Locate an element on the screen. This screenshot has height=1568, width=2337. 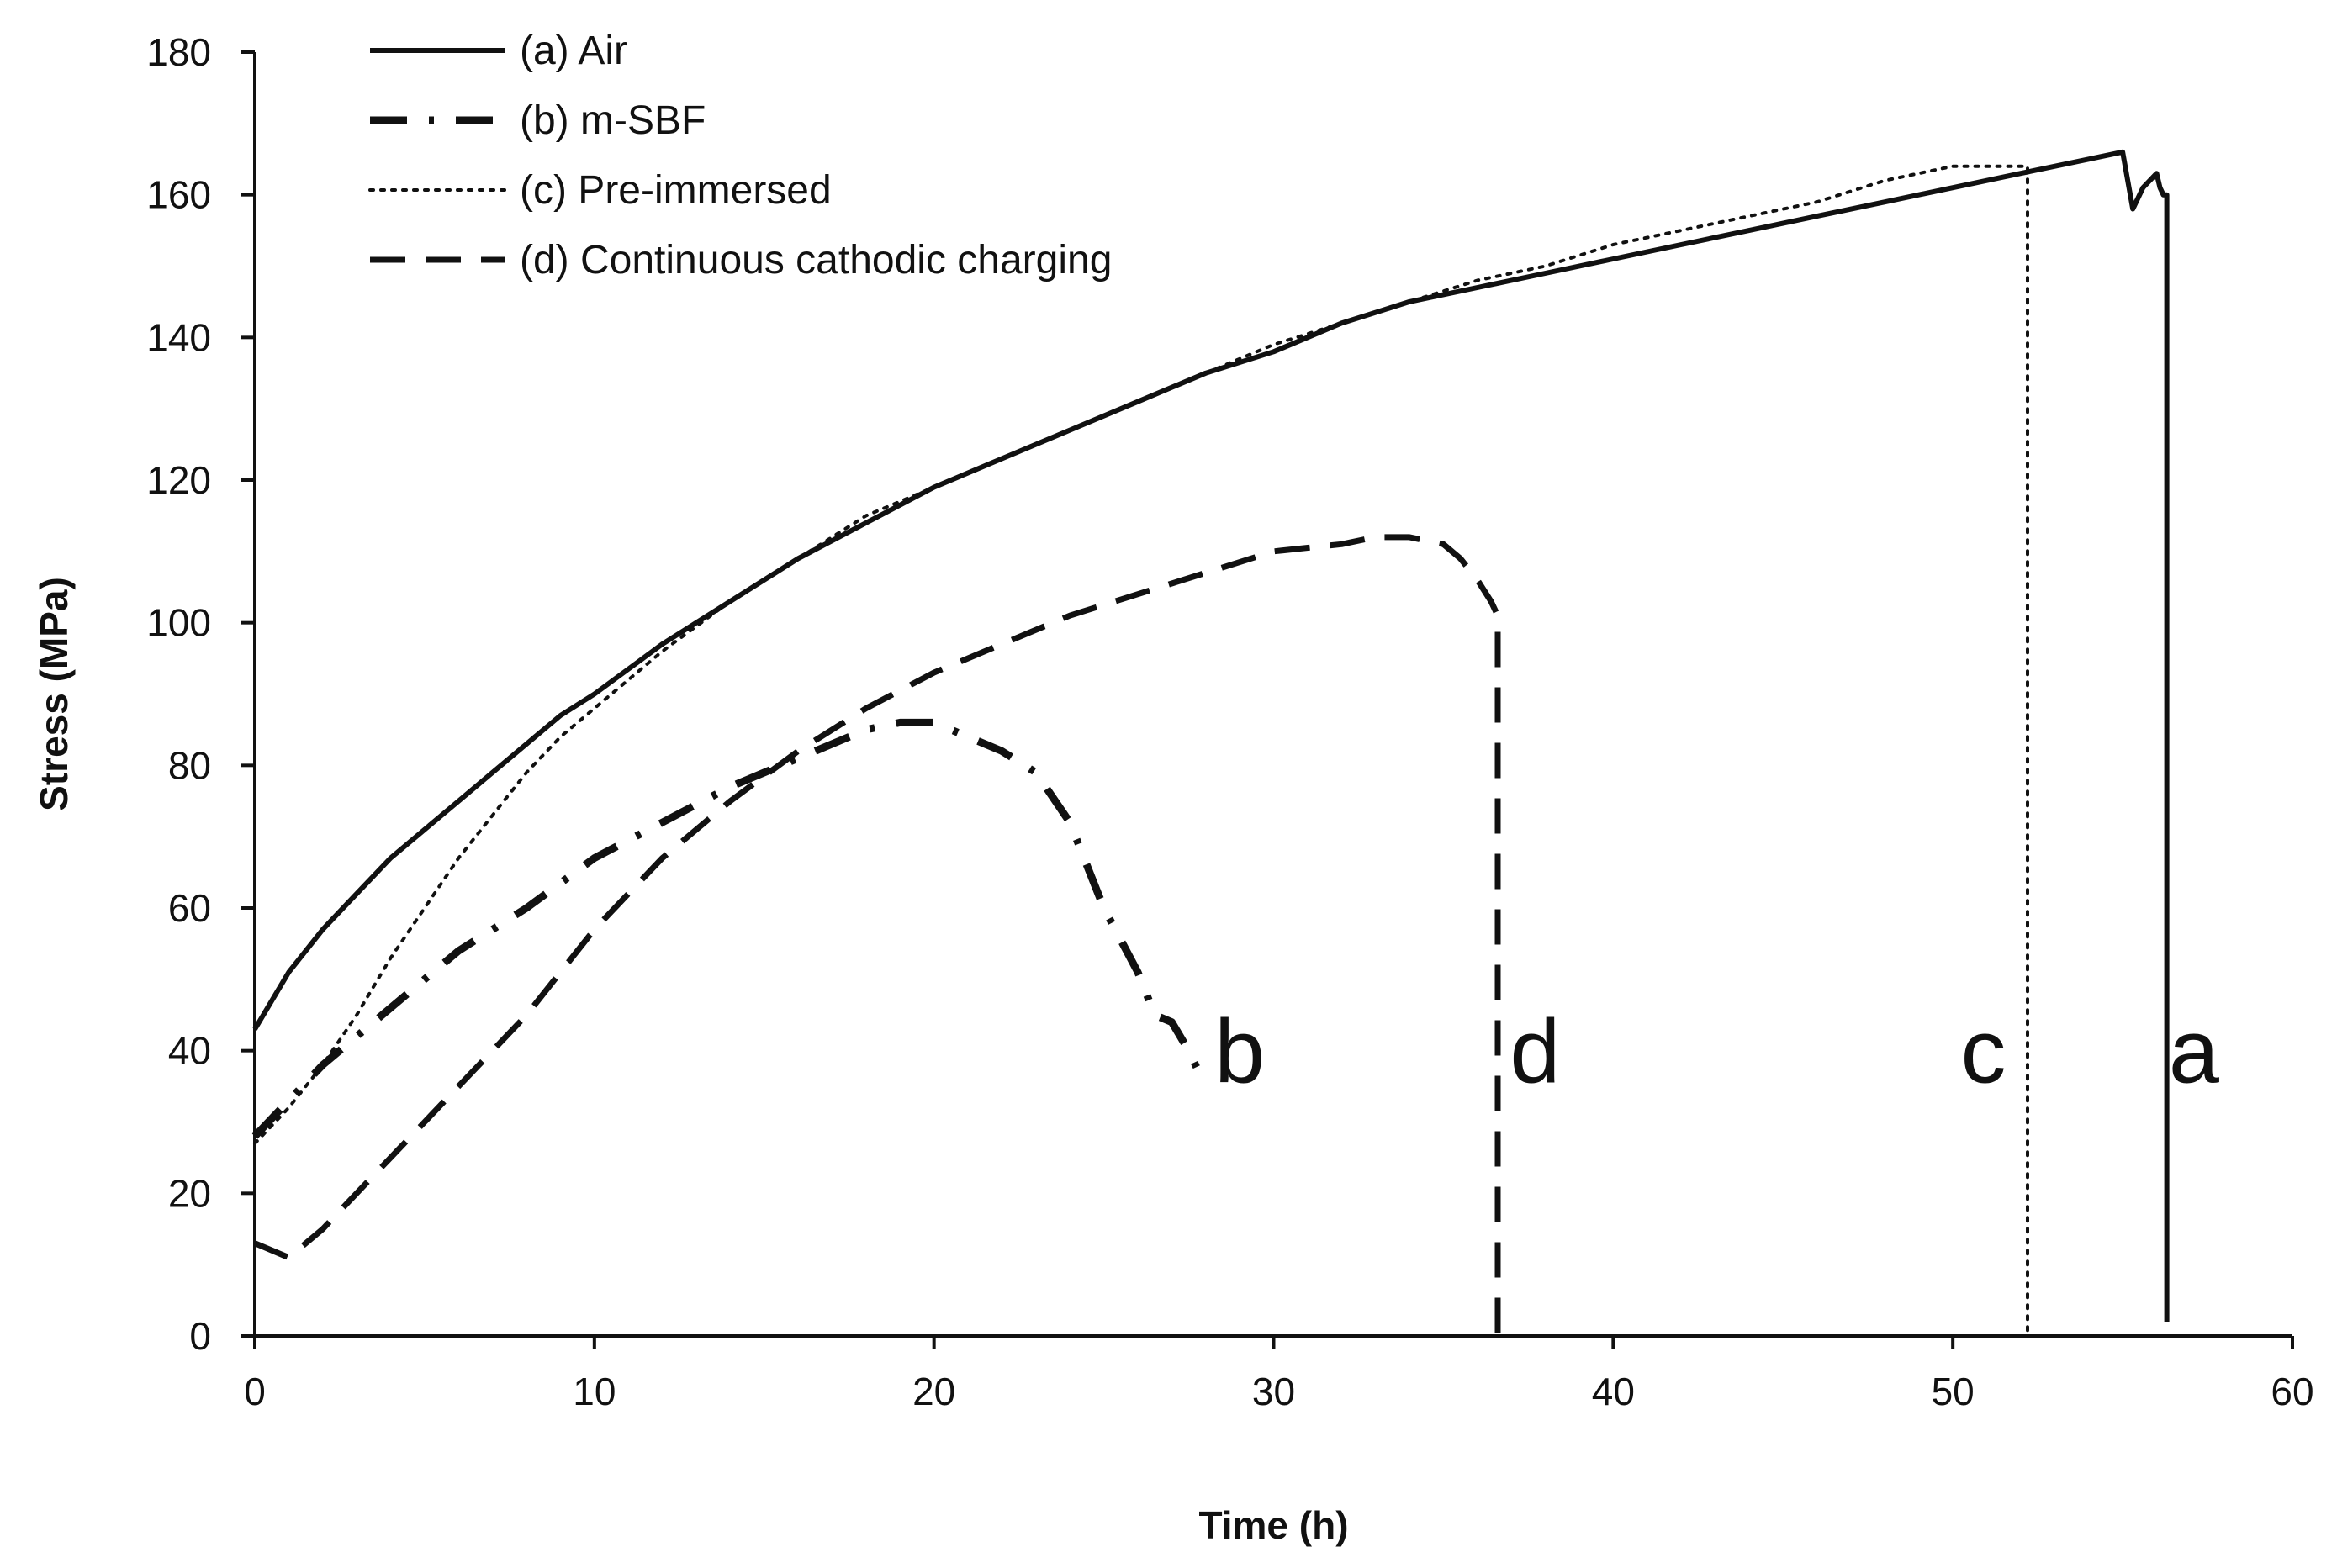
curve-label-b: b is located at coordinates (1239, 1051).